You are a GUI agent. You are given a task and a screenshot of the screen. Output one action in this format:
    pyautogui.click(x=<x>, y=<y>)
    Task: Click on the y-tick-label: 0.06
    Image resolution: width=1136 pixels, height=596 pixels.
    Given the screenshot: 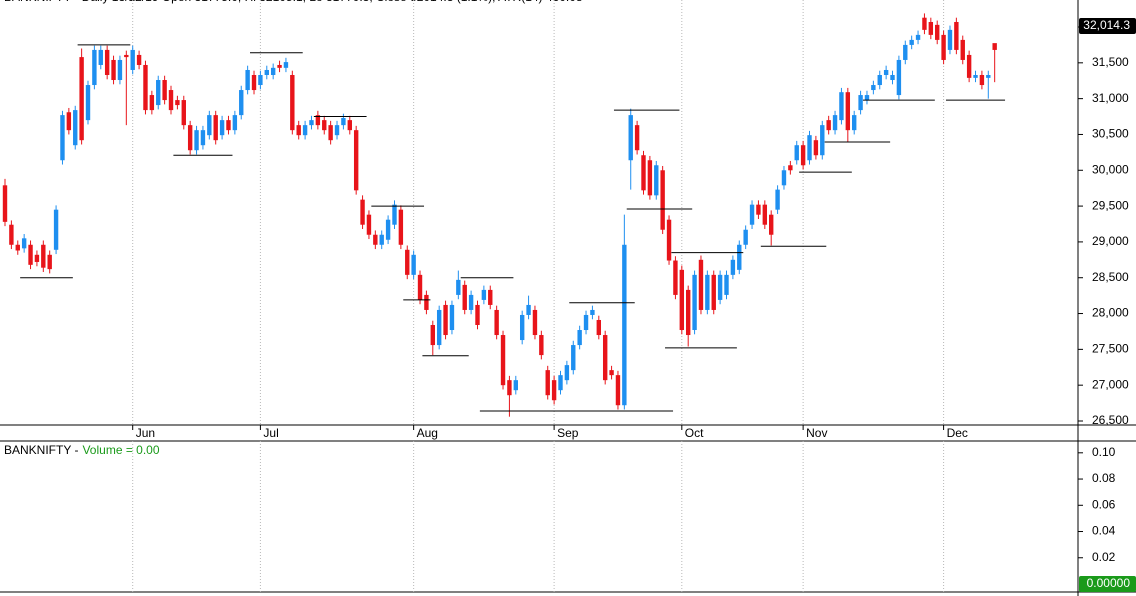 What is the action you would take?
    pyautogui.click(x=1104, y=504)
    